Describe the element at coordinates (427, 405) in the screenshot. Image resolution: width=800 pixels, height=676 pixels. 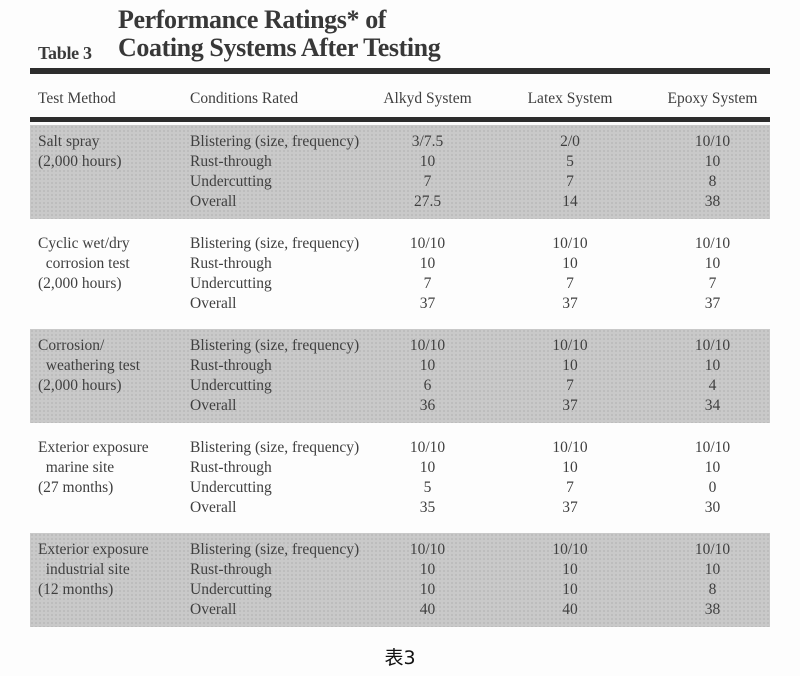
I see `alkyd-value-cell: 36` at that location.